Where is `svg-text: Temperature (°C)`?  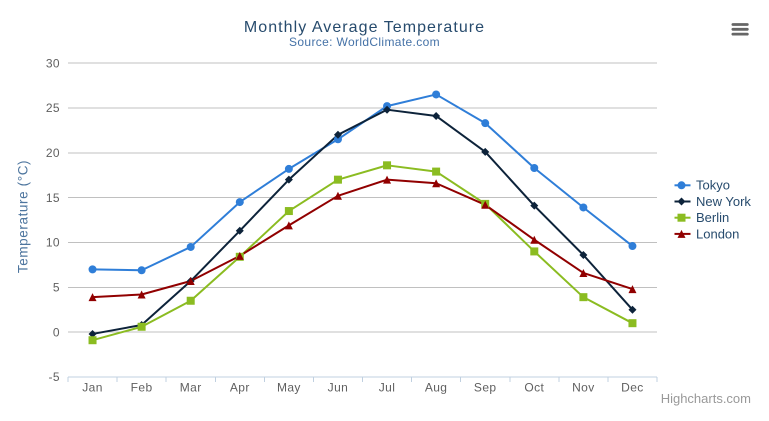 svg-text: Temperature (°C) is located at coordinates (23, 216).